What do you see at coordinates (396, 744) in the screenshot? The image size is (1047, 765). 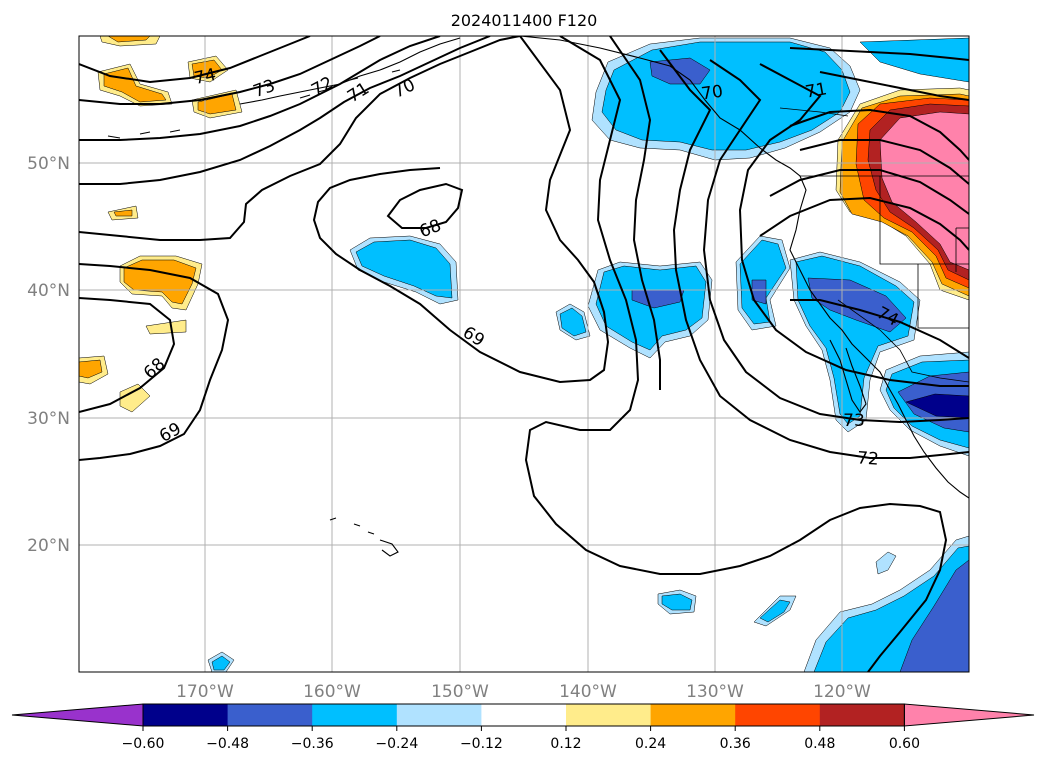 I see `colorbar-tick-label: −0.24` at bounding box center [396, 744].